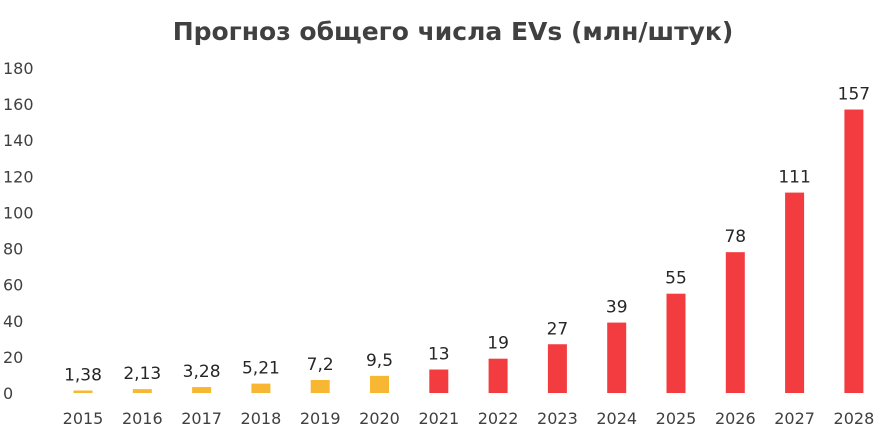  Describe the element at coordinates (13, 321) in the screenshot. I see `y-tick-label: 40` at that location.